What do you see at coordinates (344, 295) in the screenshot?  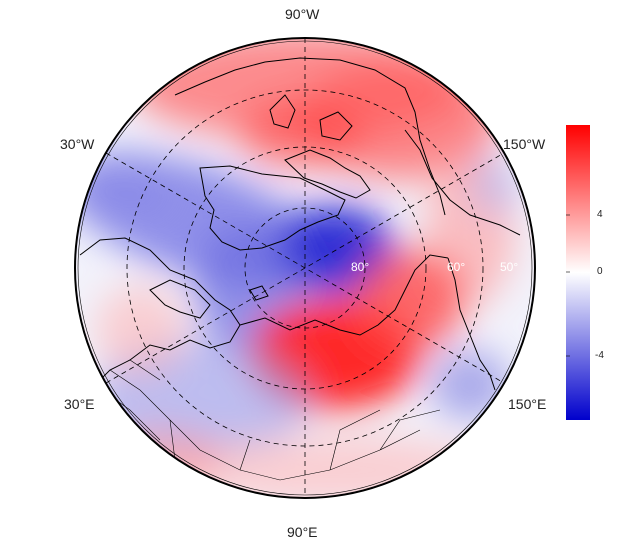 I see `coastline-siberia` at bounding box center [344, 295].